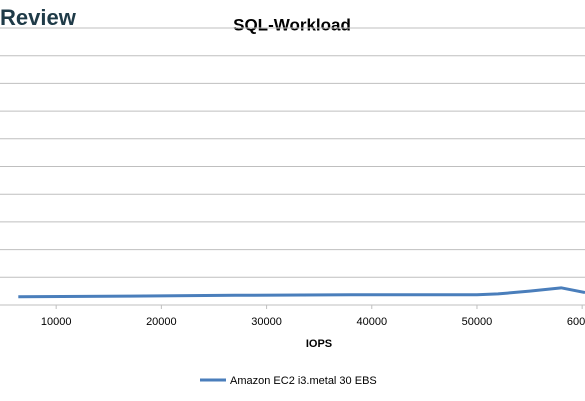 This screenshot has width=585, height=401. What do you see at coordinates (292, 24) in the screenshot?
I see `chart-title: SQL-Workload` at bounding box center [292, 24].